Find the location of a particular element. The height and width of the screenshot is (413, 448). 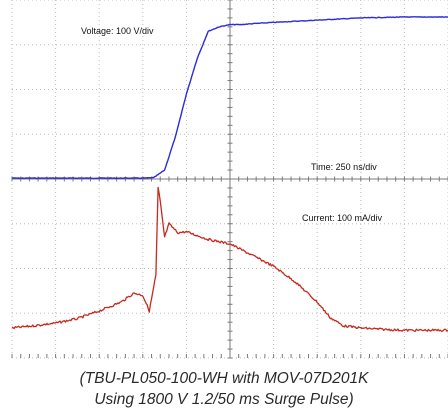

caption-line-2: Using 1800 V 1.2/50 ms Surge Pulse) is located at coordinates (224, 399).